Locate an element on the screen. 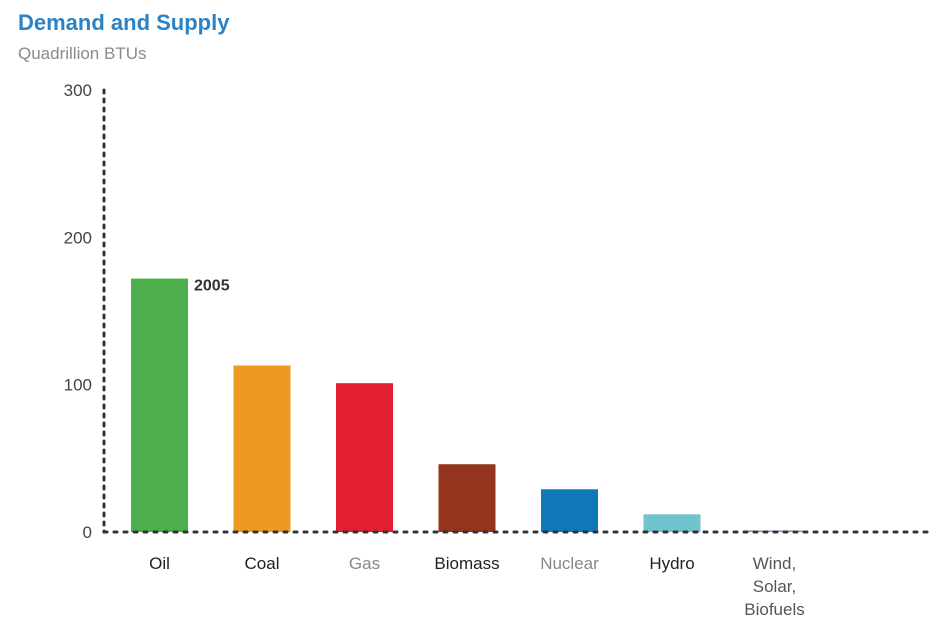  x-tick-label: Gas is located at coordinates (364, 563).